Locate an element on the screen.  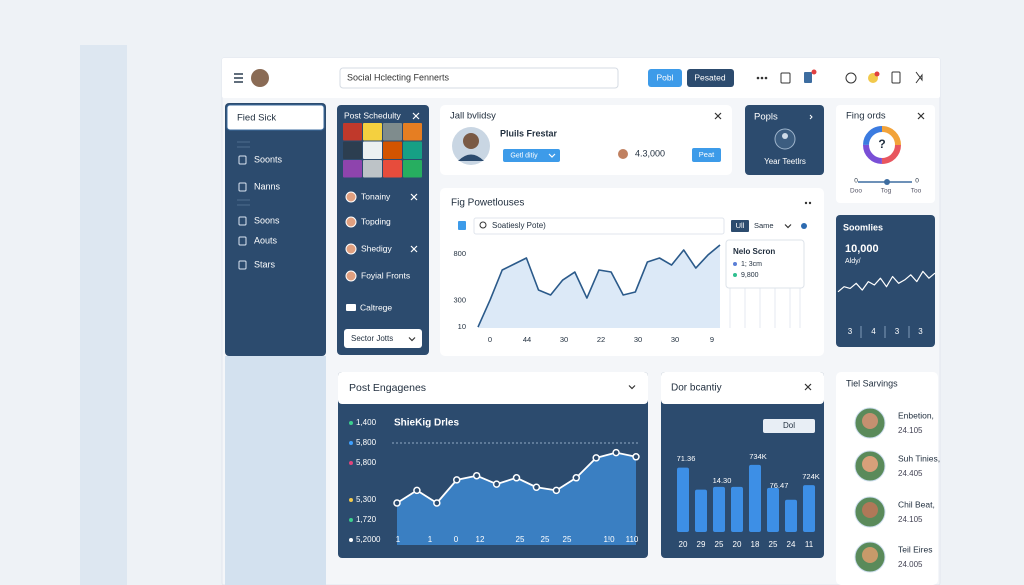
nav-item: Nanns is located at coordinates (267, 186).